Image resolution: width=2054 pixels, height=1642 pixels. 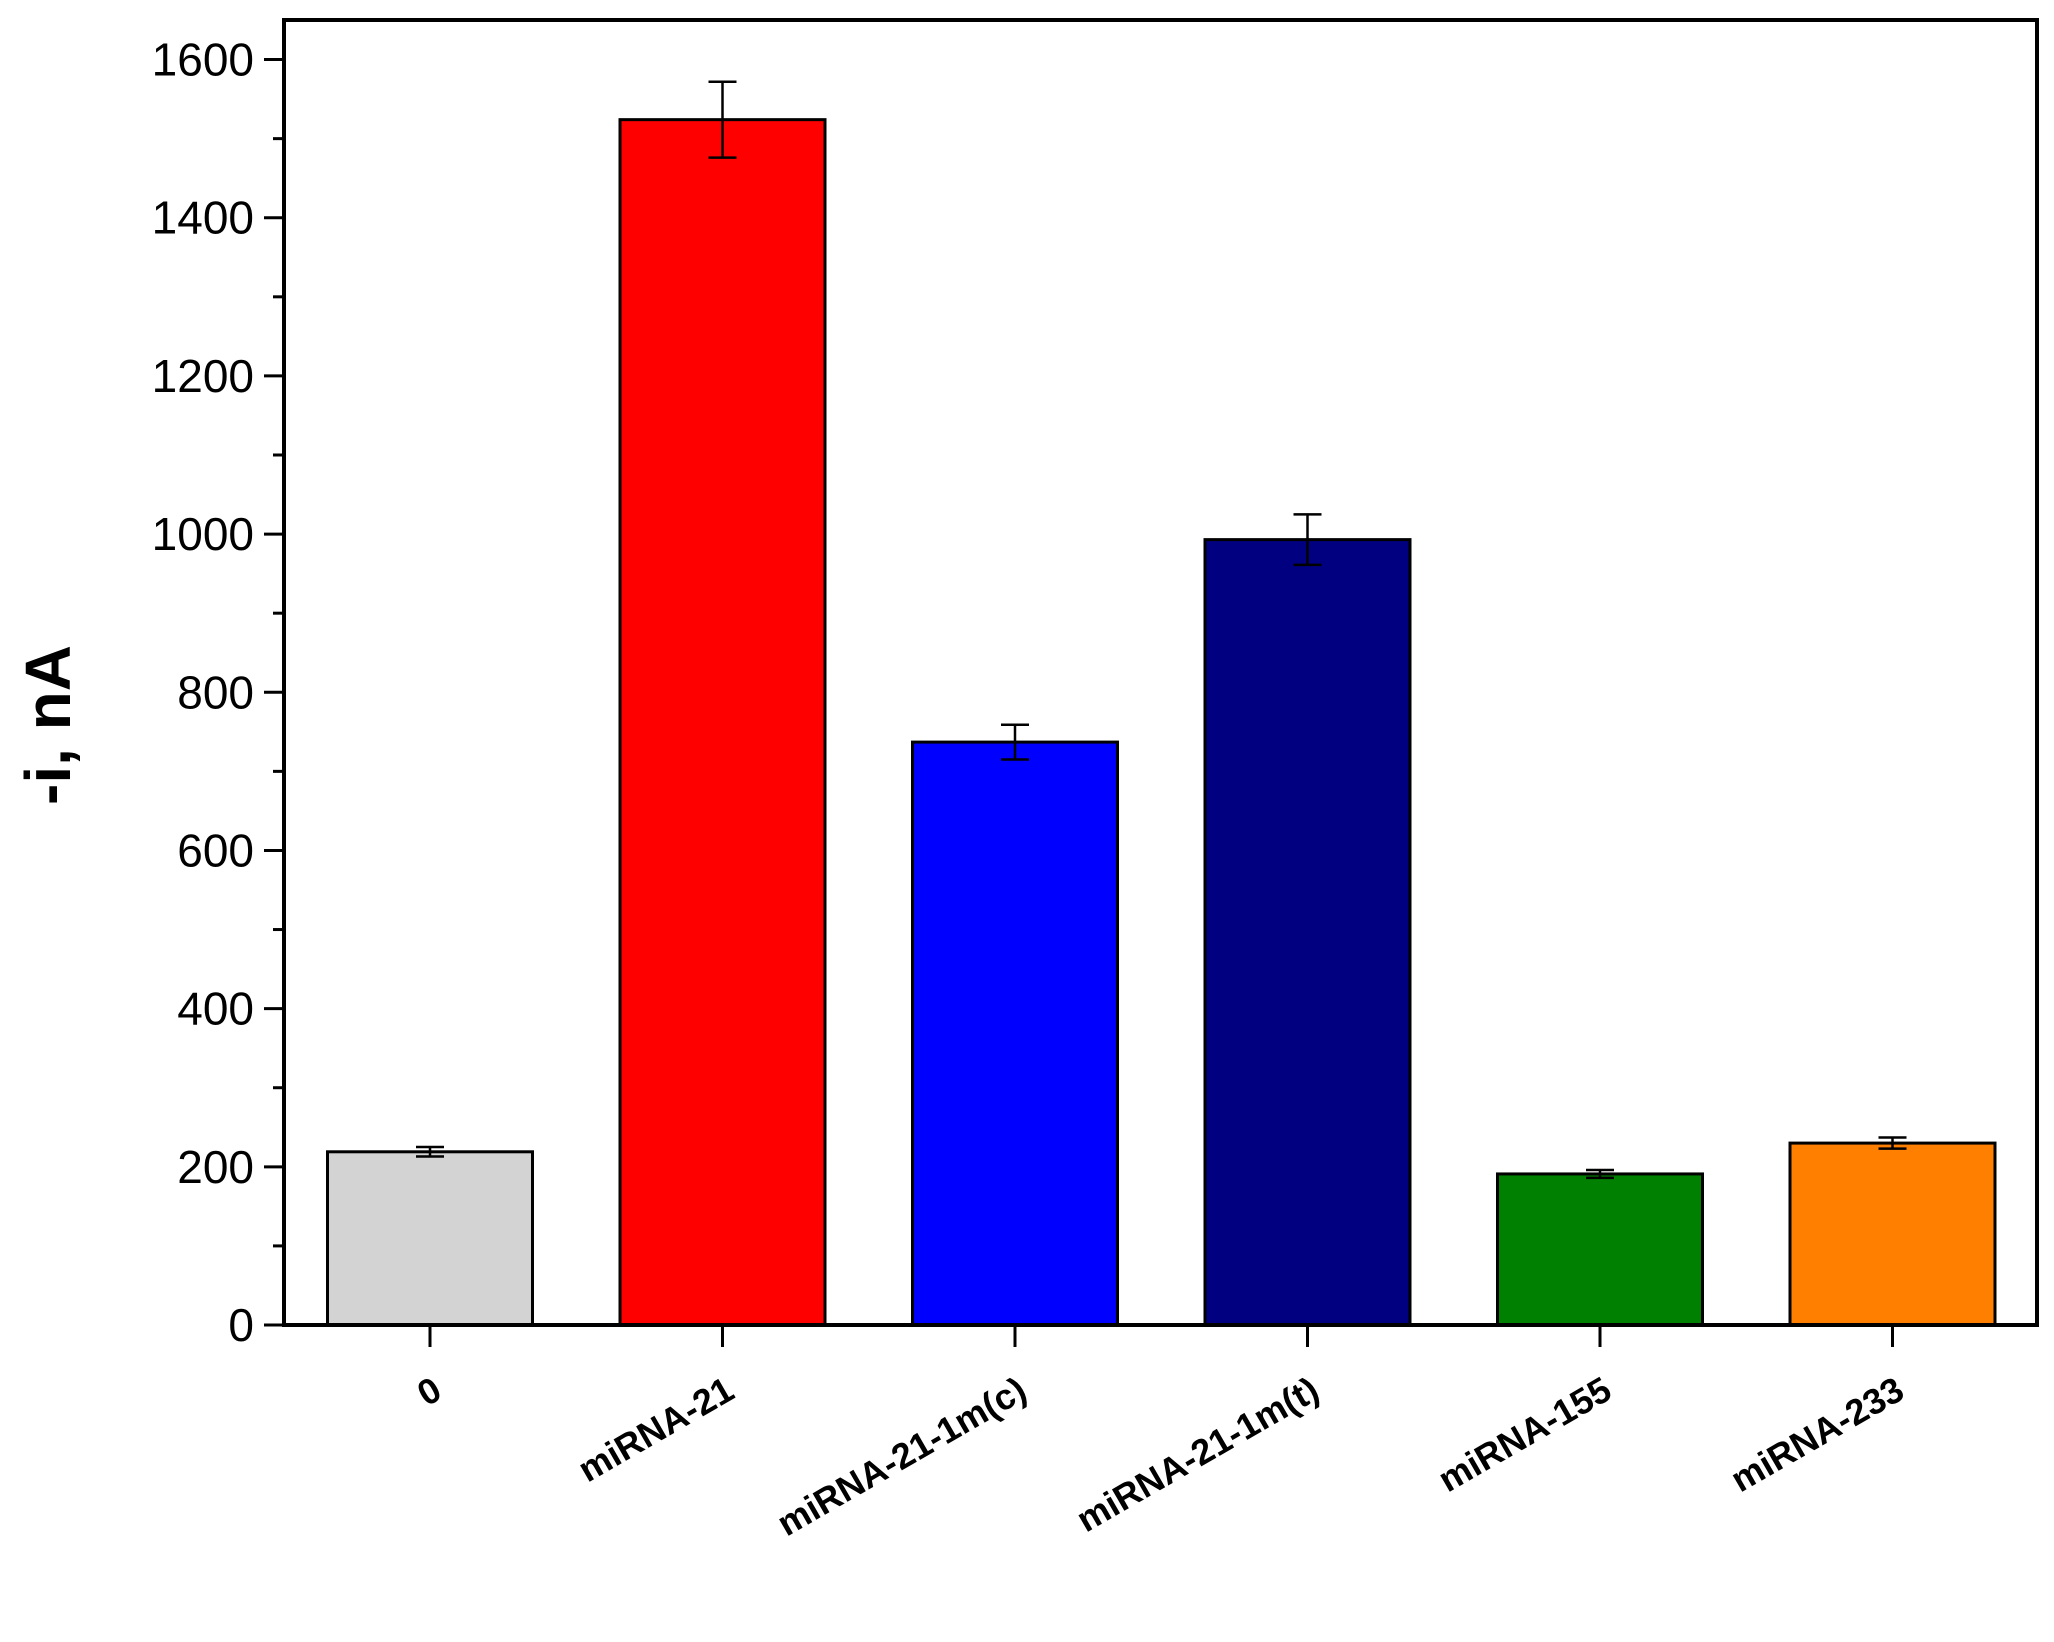 What do you see at coordinates (48, 725) in the screenshot?
I see `y-axis-title: -i, nA` at bounding box center [48, 725].